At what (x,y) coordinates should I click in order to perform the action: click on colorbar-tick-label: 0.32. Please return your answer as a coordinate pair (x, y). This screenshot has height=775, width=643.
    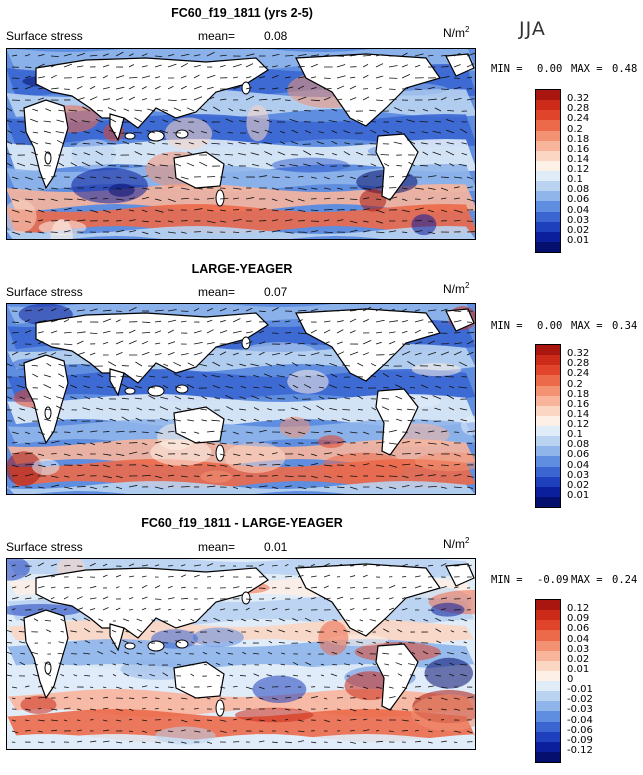
    Looking at the image, I should click on (578, 354).